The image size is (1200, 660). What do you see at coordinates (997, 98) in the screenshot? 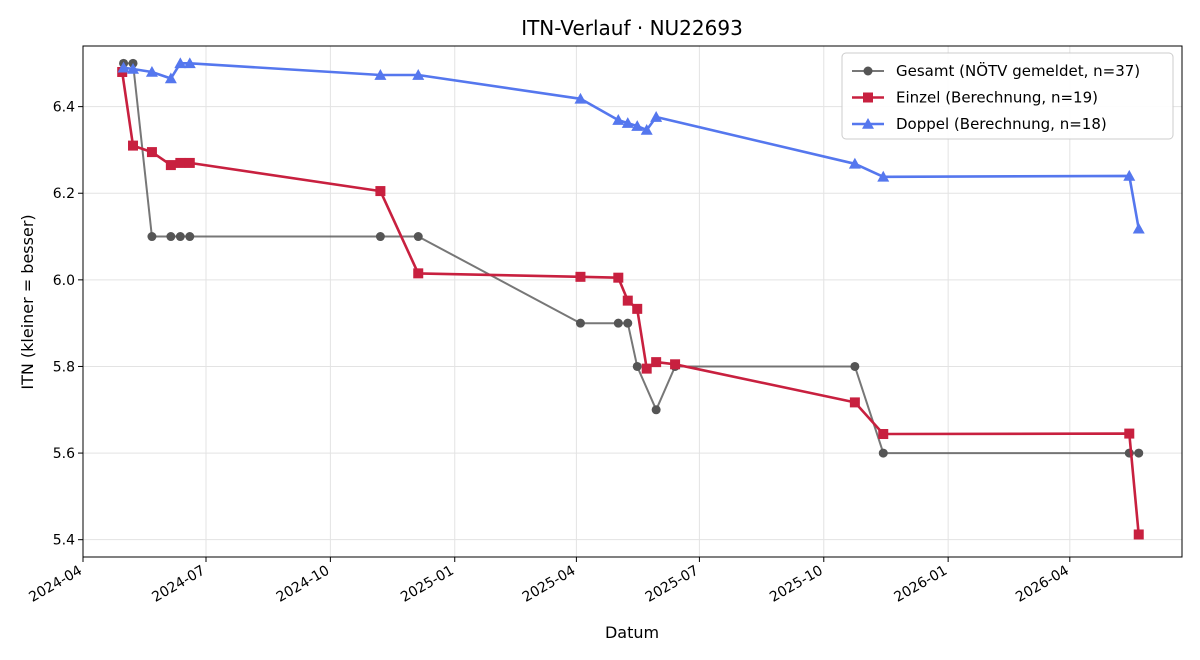
I see `legend-label: Einzel (Berechnung, n=19)` at bounding box center [997, 98].